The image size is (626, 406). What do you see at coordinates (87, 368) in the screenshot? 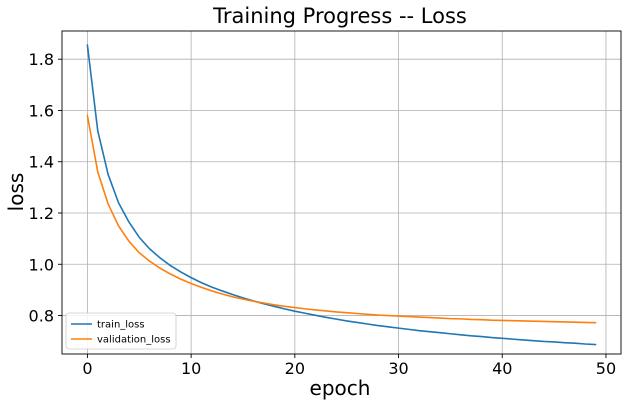
I see `x-tick-label: 0` at bounding box center [87, 368].